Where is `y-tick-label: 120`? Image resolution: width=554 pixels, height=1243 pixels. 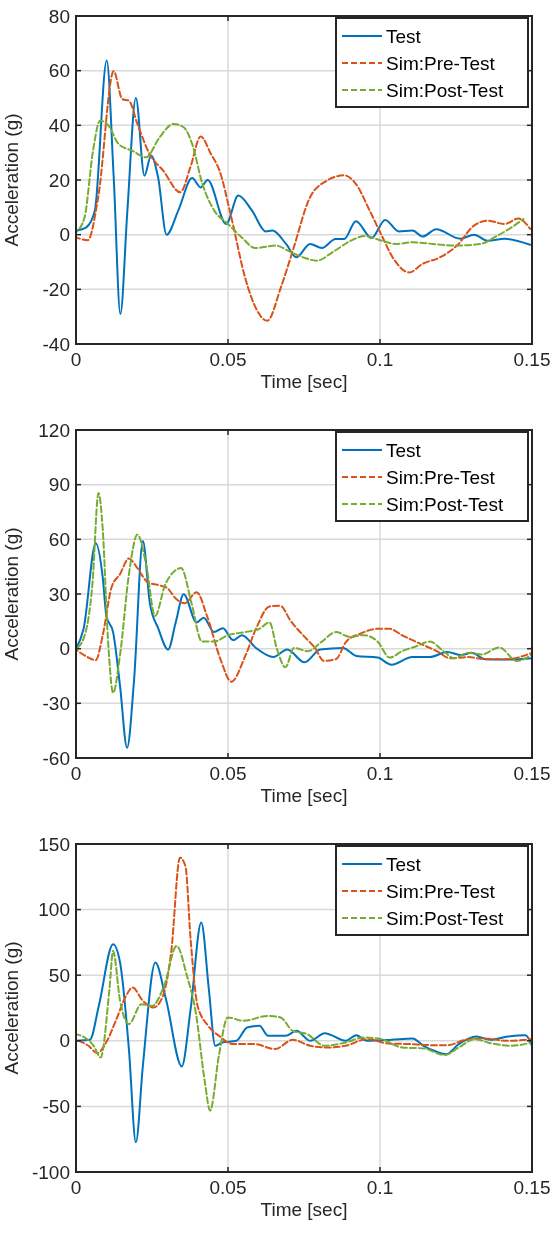 y-tick-label: 120 is located at coordinates (54, 430).